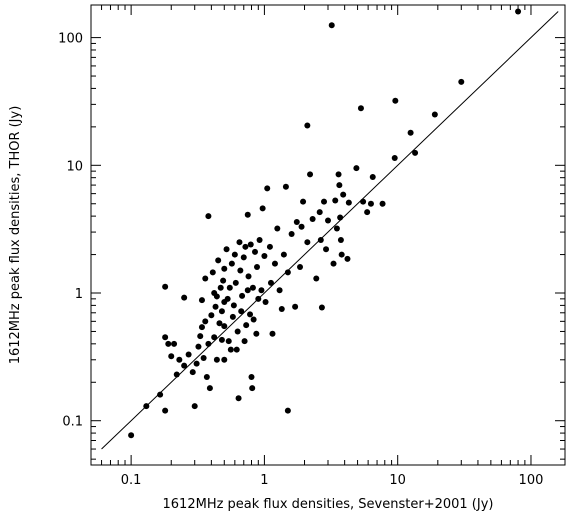 The height and width of the screenshot is (514, 570). What do you see at coordinates (74, 166) in the screenshot?
I see `y-tick-label: 10` at bounding box center [74, 166].